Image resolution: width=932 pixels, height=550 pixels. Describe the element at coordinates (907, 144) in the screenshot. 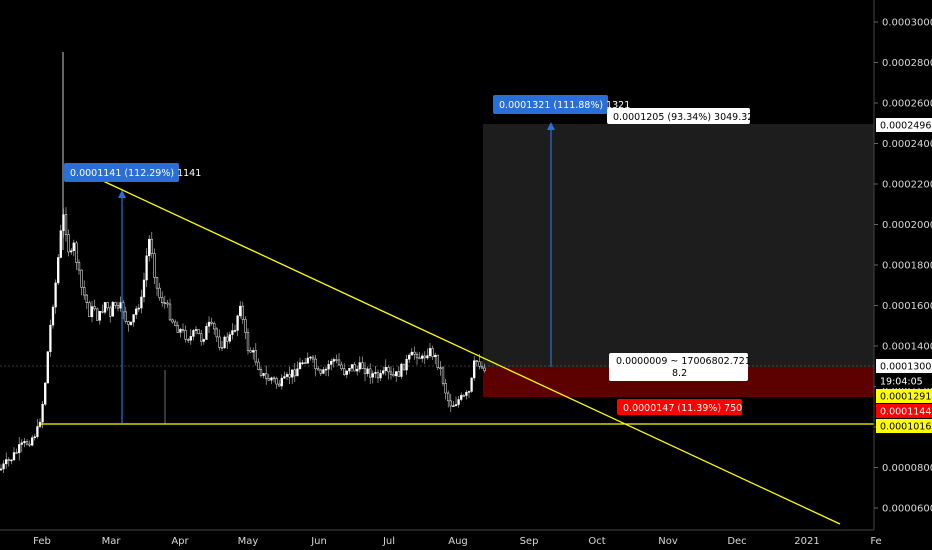

I see `y-tick-label: 0.0002400` at that location.